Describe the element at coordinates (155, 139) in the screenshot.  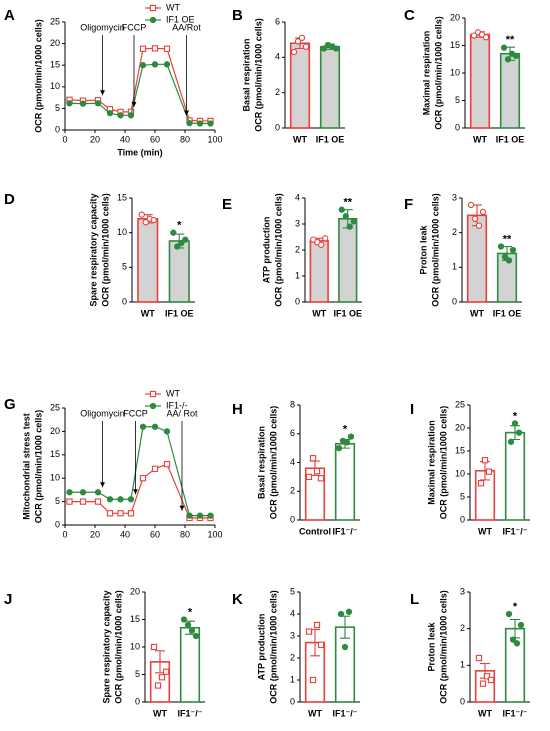
I see `x-tick-label: 60` at that location.